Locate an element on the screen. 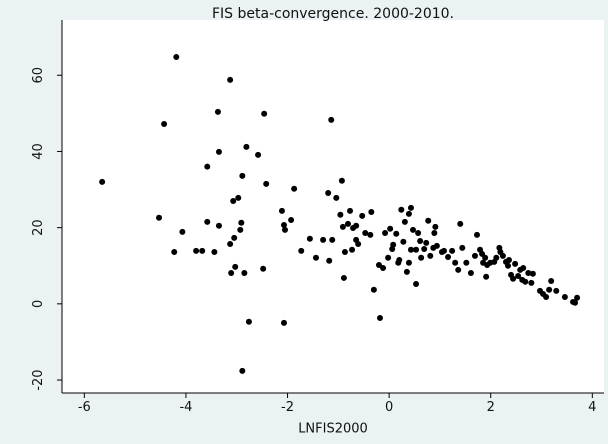 Image resolution: width=608 pixels, height=444 pixels. x-axis-label: LNFIS2000 is located at coordinates (333, 429).